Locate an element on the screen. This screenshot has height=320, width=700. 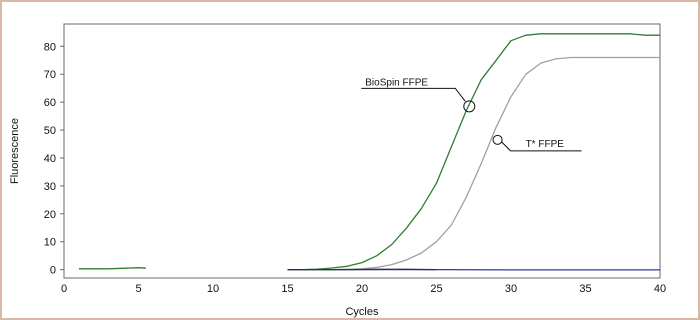
y-tick-label: 80 is located at coordinates (50, 47).